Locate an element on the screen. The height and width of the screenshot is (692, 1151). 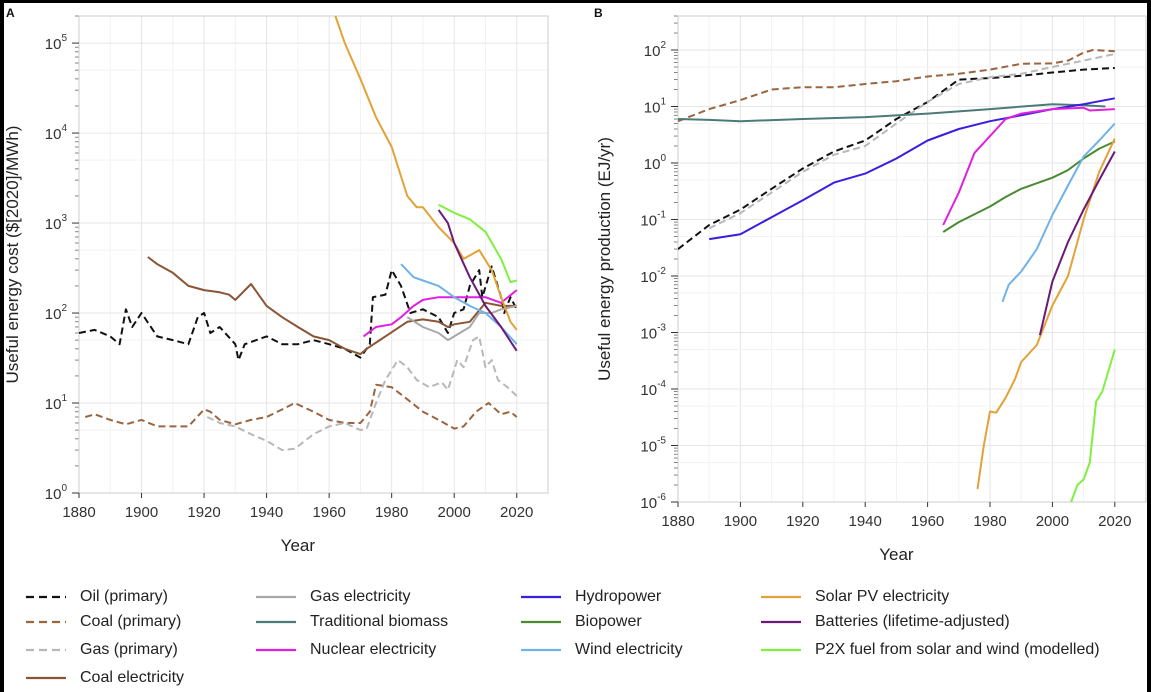
y-tick-label: 10⁻² is located at coordinates (653, 276).